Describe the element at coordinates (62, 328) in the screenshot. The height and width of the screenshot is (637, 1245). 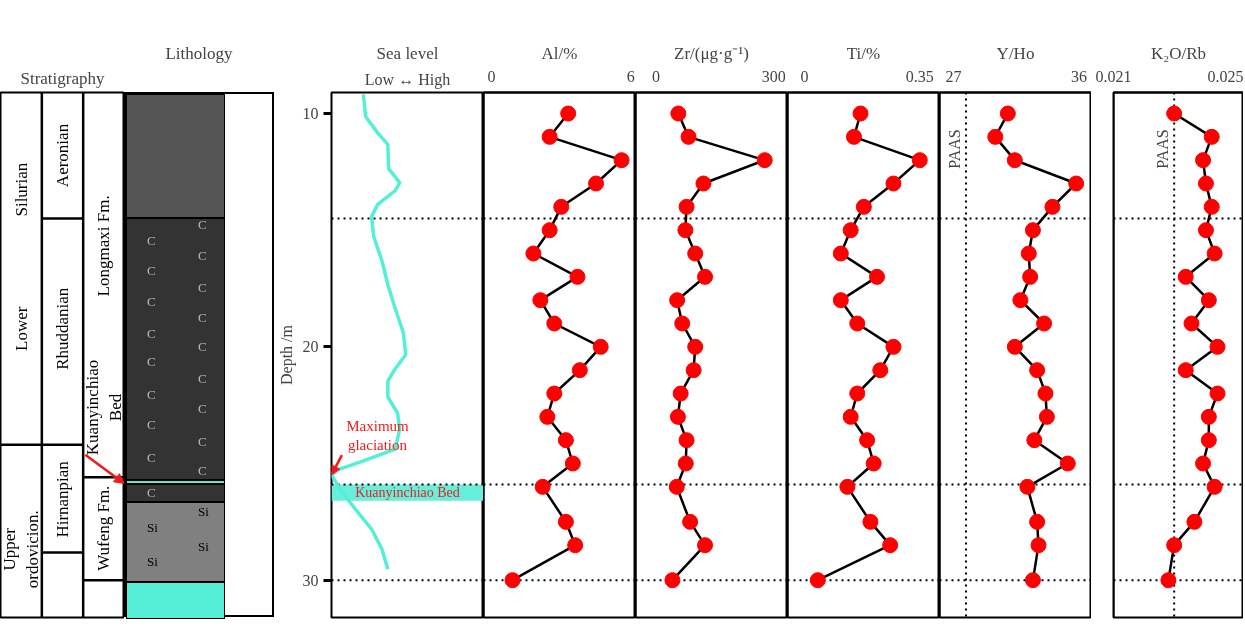
I see `text: Rhuddanian` at that location.